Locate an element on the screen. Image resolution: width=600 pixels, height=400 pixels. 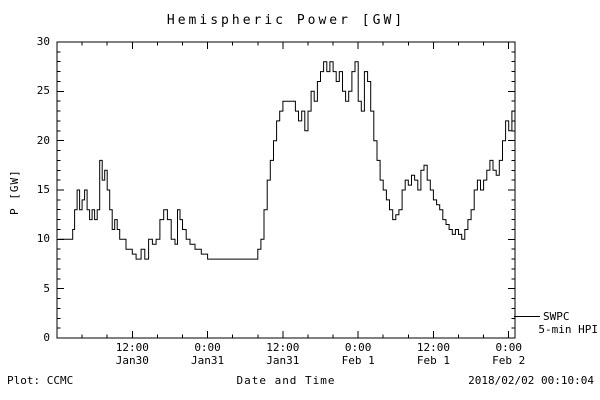
timestamp-label: 2018/02/02 00:10:04 is located at coordinates (531, 380).